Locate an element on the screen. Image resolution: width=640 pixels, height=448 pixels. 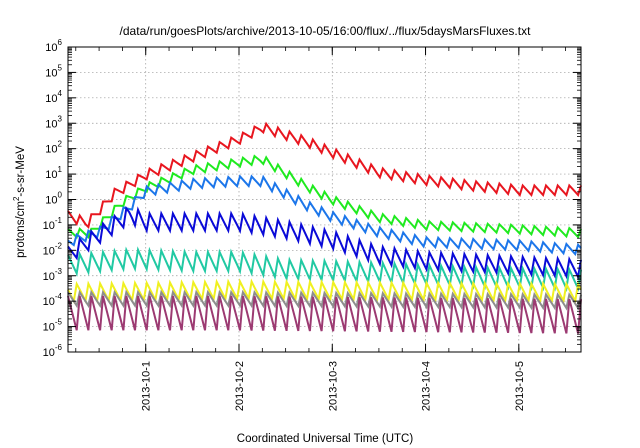
y-tick-label: 10⁻⁵ is located at coordinates (53, 326).